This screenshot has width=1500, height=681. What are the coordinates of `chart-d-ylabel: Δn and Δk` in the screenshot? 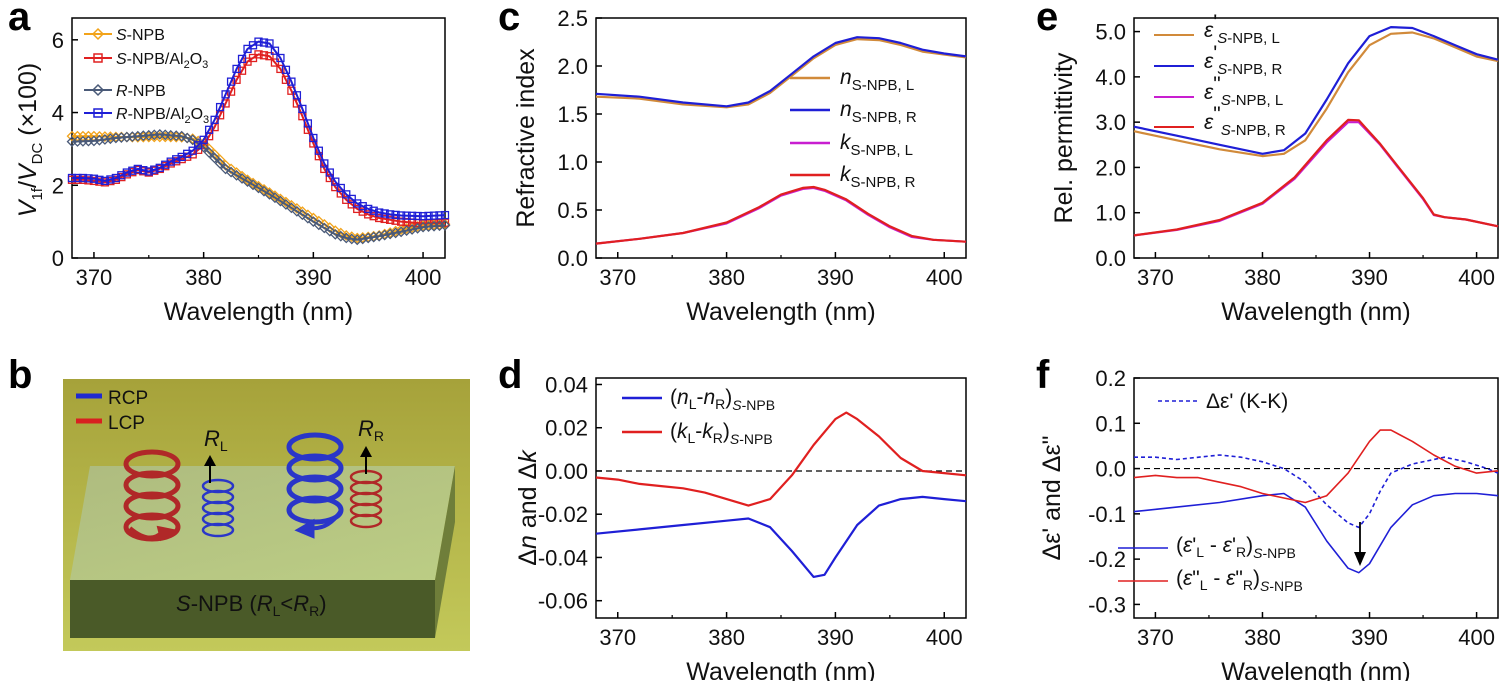 It's located at (528, 507).